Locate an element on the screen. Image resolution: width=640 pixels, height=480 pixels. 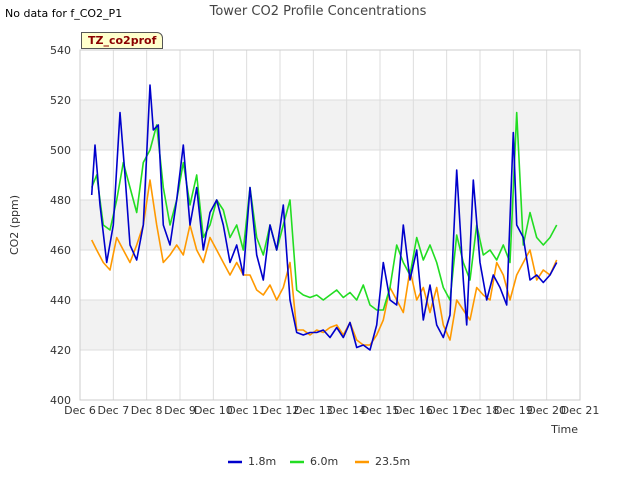
x-axis-label: Time is located at coordinates (564, 429).